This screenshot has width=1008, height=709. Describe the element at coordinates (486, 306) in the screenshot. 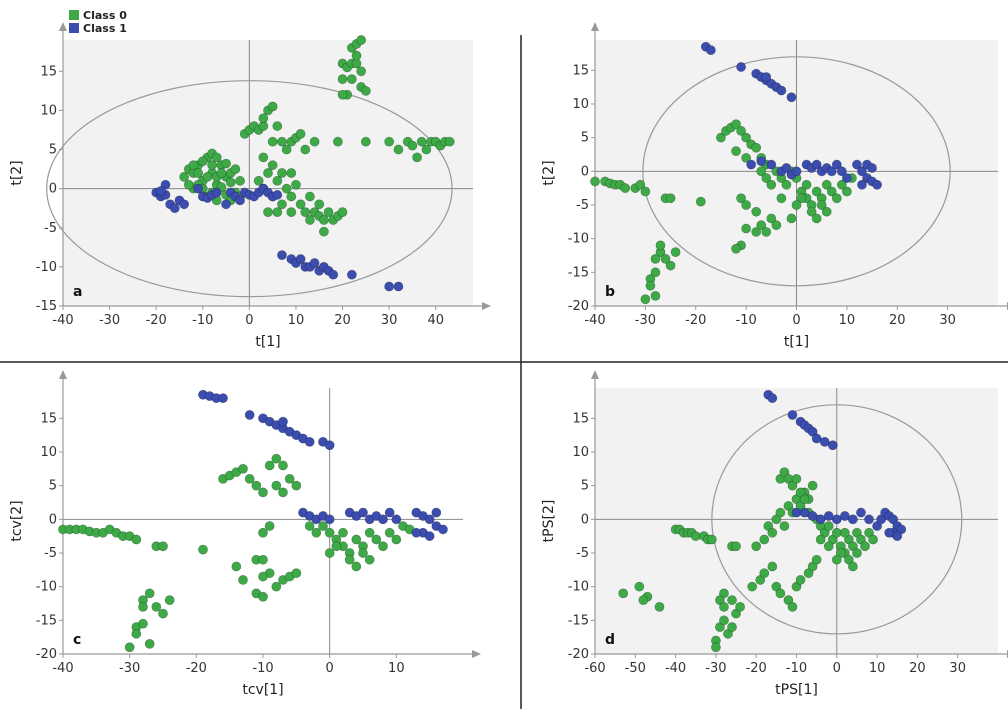

I see `x-axis-arrow-icon` at that location.